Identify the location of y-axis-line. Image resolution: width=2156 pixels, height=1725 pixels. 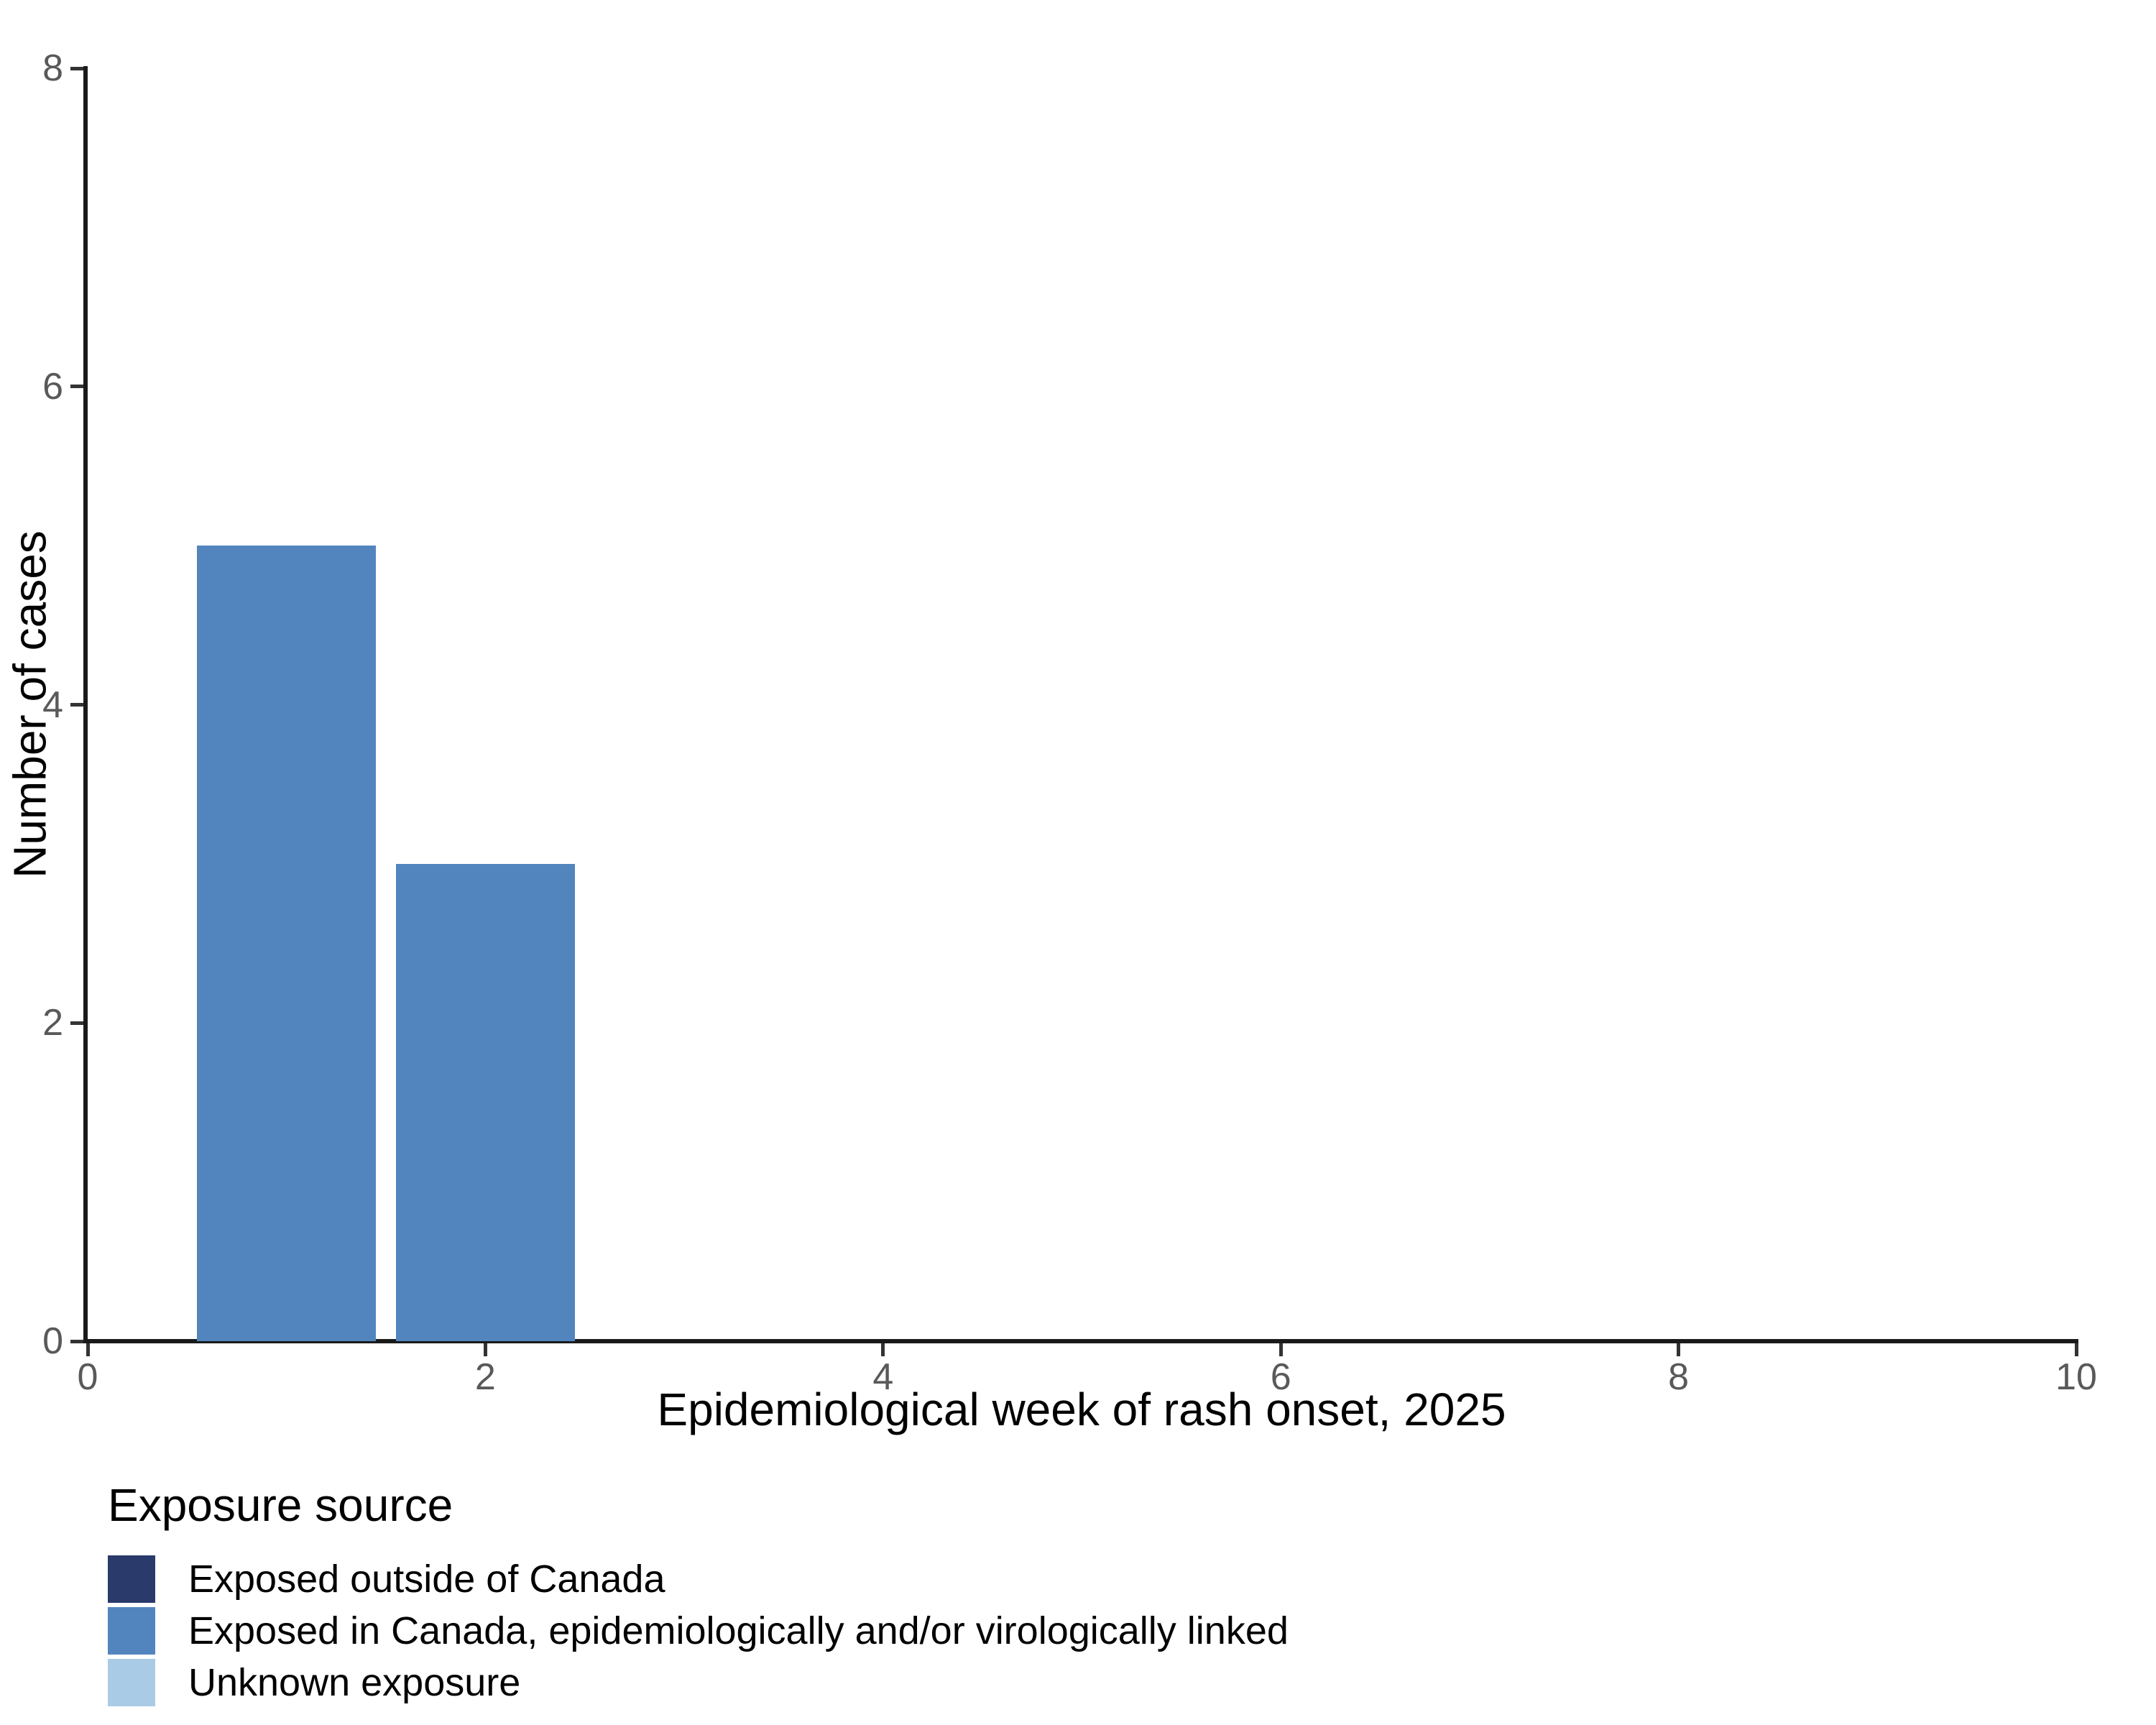
(85, 704).